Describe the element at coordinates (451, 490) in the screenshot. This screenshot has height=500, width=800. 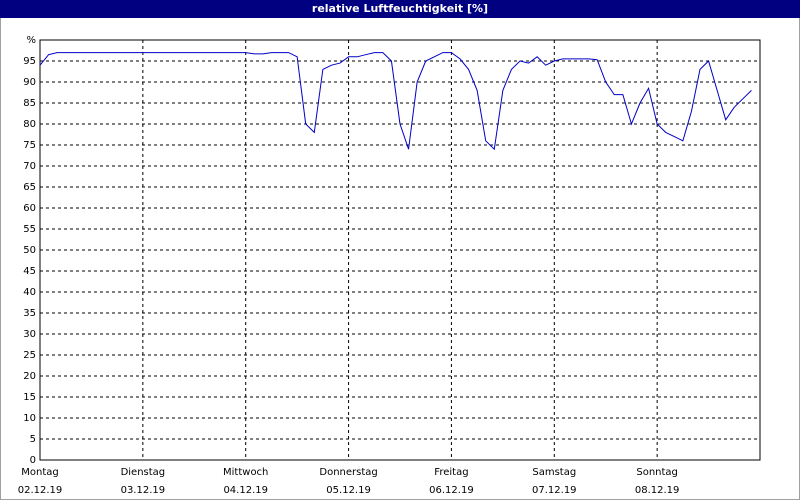
I see `x-tick-date: 06.12.19` at that location.